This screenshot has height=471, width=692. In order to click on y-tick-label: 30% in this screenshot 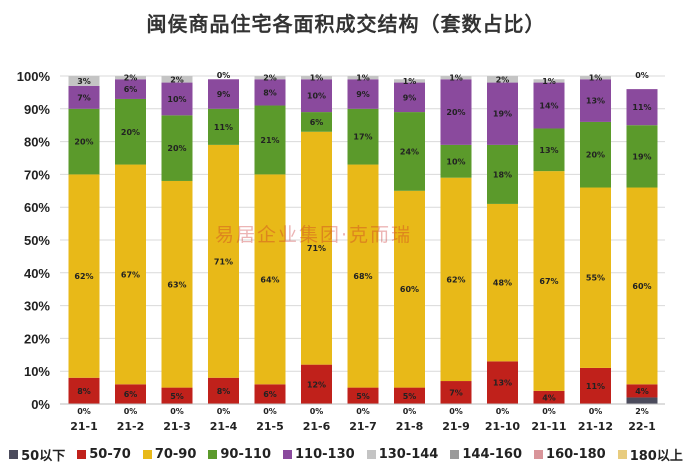, I will do `click(37, 306)`.